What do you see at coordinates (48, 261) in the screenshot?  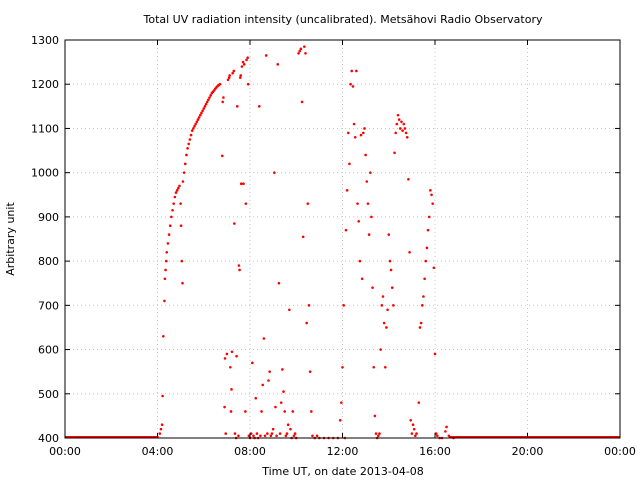 I see `y-tick-label: 800` at bounding box center [48, 261].